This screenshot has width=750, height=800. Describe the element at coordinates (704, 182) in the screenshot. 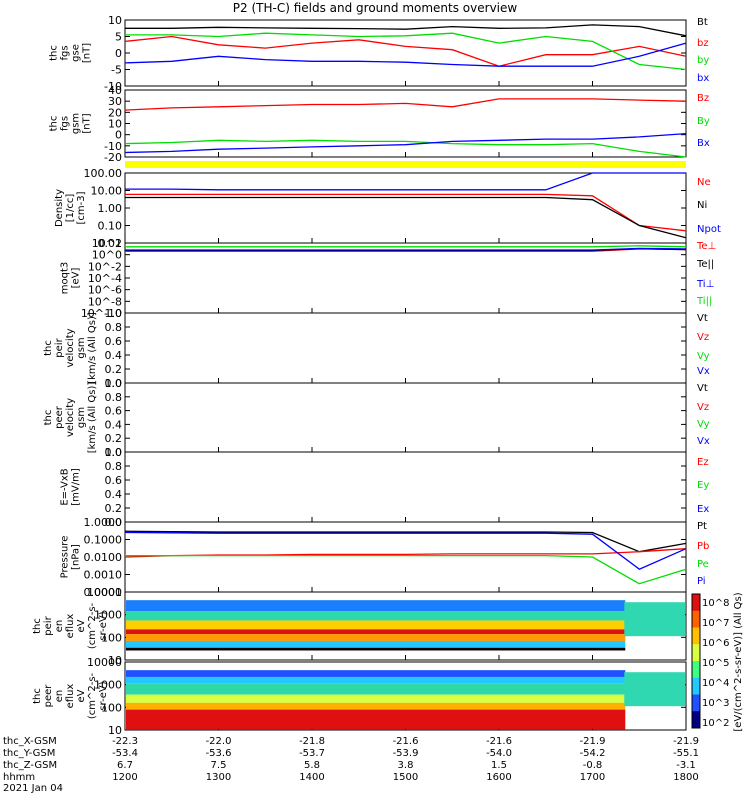

I see `legend-entry: Ne` at that location.